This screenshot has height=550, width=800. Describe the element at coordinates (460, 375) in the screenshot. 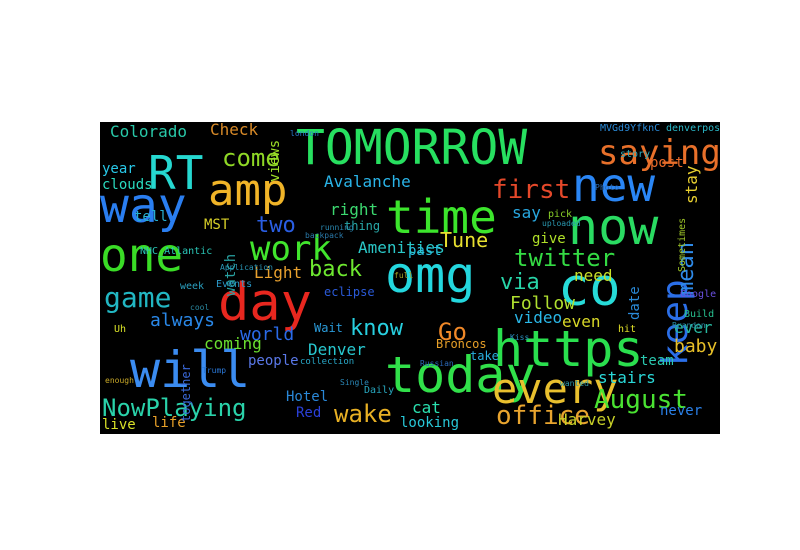

I see `cloud-word: today` at that location.